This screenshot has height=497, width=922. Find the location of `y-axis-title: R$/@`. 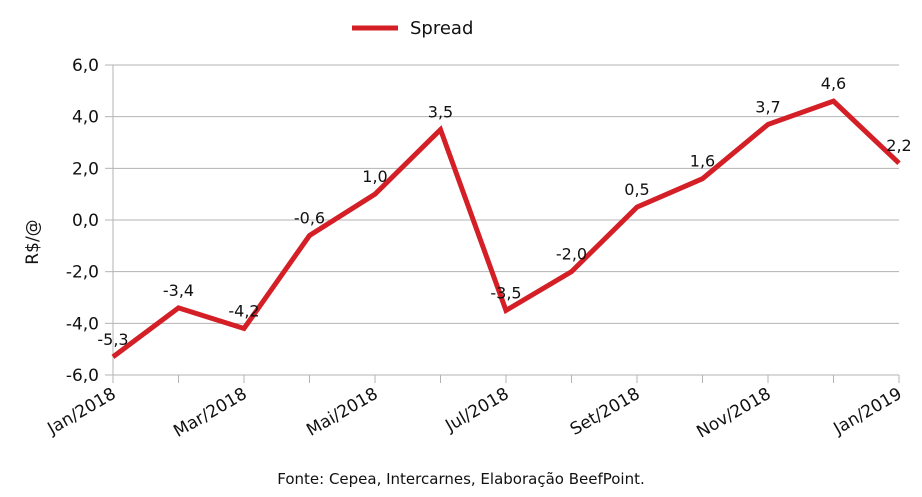

y-axis-title: R$/@ is located at coordinates (33, 241).